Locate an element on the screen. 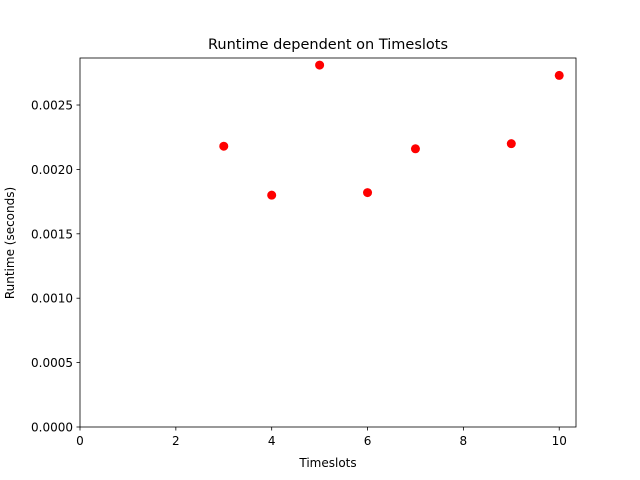 The height and width of the screenshot is (480, 640). y-tick-label: 0.0010 is located at coordinates (52, 299).